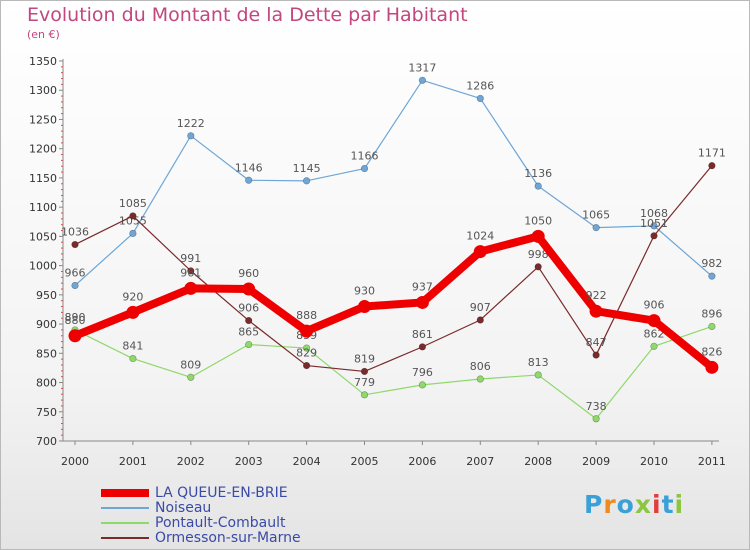 Image resolution: width=750 pixels, height=550 pixels. Describe the element at coordinates (711, 351) in the screenshot. I see `data-label: 826` at that location.